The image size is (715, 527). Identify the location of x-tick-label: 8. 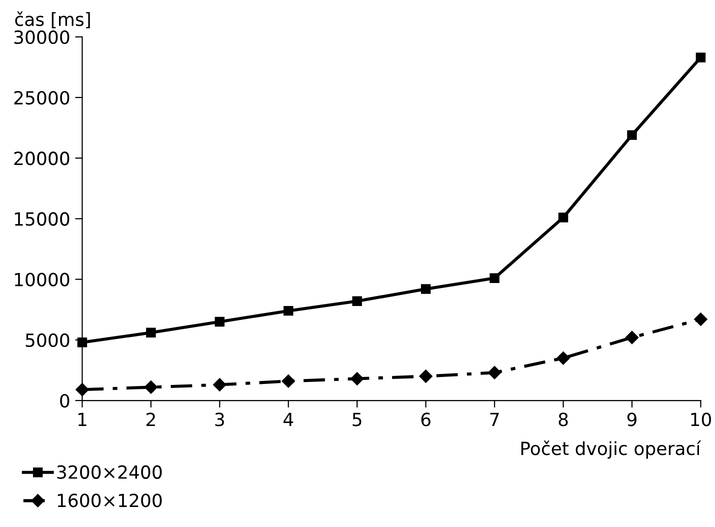
(563, 419).